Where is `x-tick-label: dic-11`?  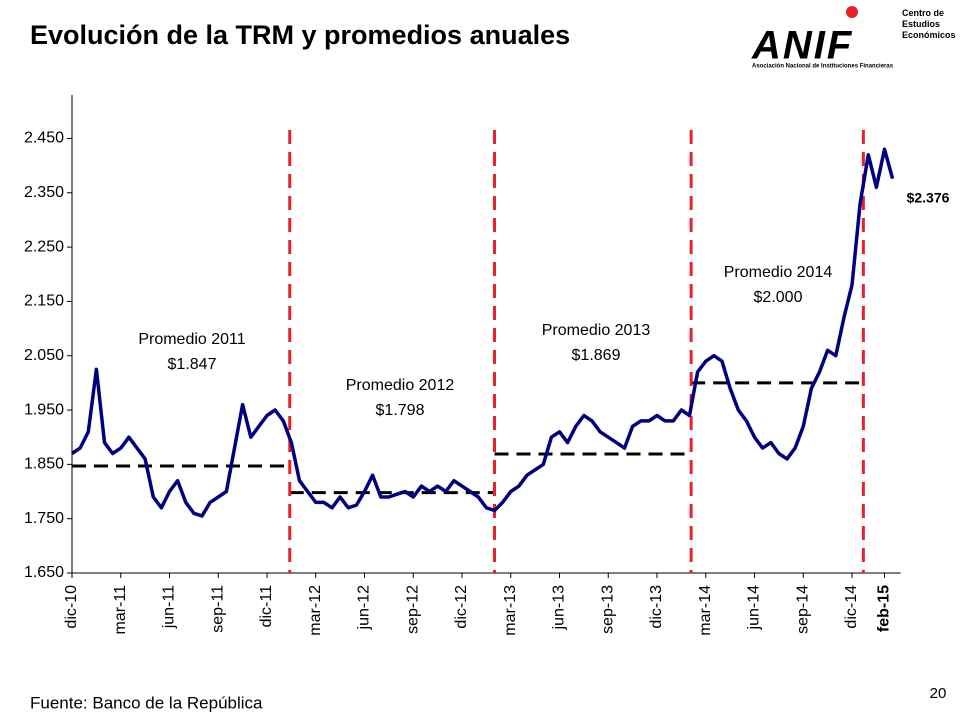 x-tick-label: dic-11 is located at coordinates (266, 606).